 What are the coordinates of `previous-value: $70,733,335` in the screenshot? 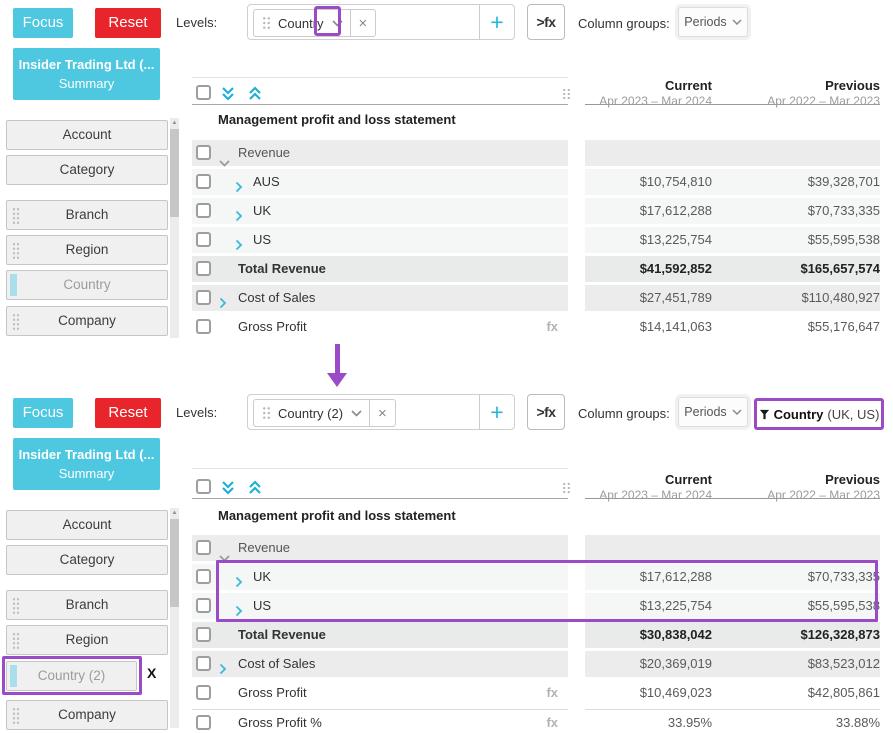 It's located at (843, 210).